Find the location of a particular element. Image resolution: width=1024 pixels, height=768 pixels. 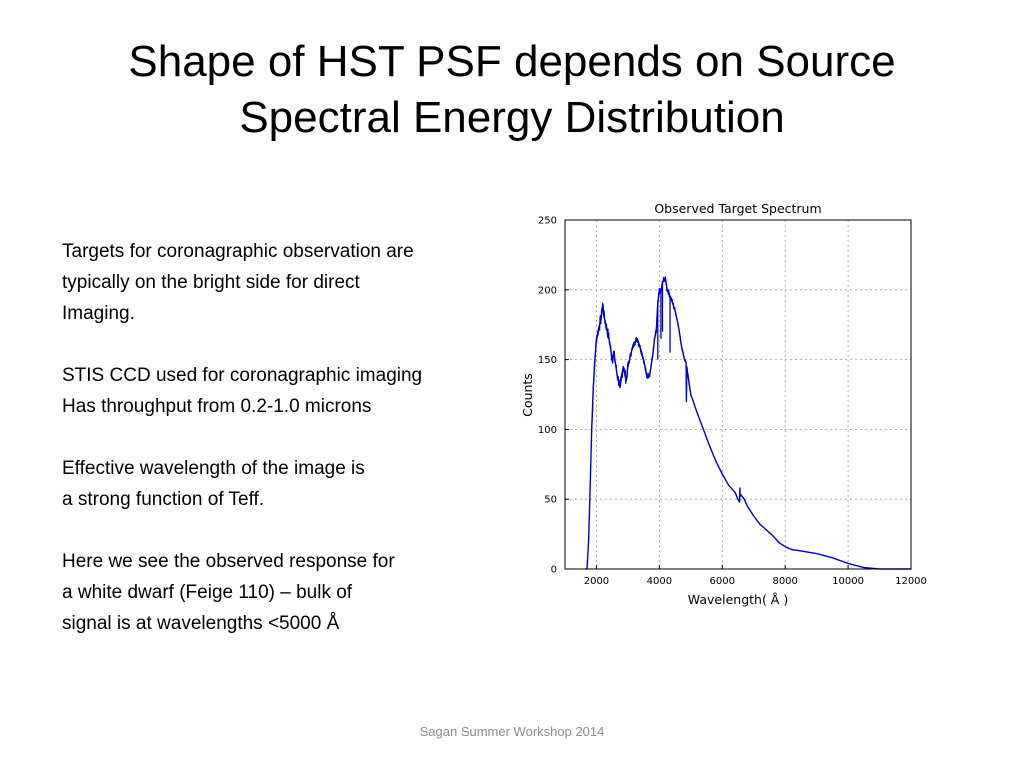

spectrum-line is located at coordinates (748, 423).